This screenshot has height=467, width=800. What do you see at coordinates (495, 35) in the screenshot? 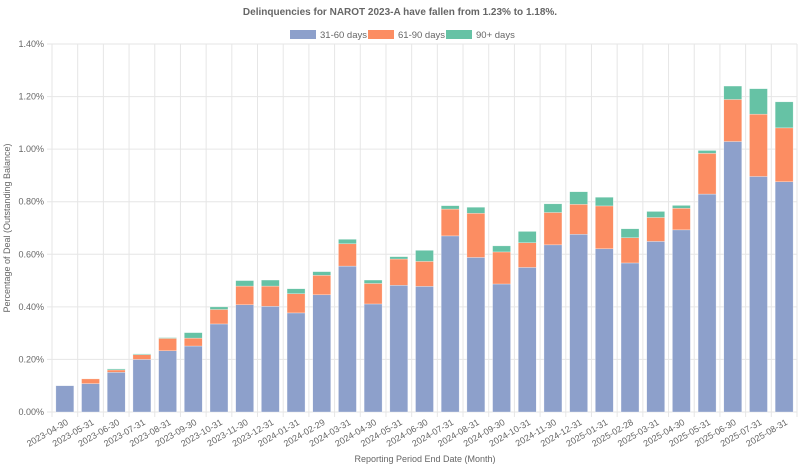
I see `legend-label: 90+ days` at bounding box center [495, 35].